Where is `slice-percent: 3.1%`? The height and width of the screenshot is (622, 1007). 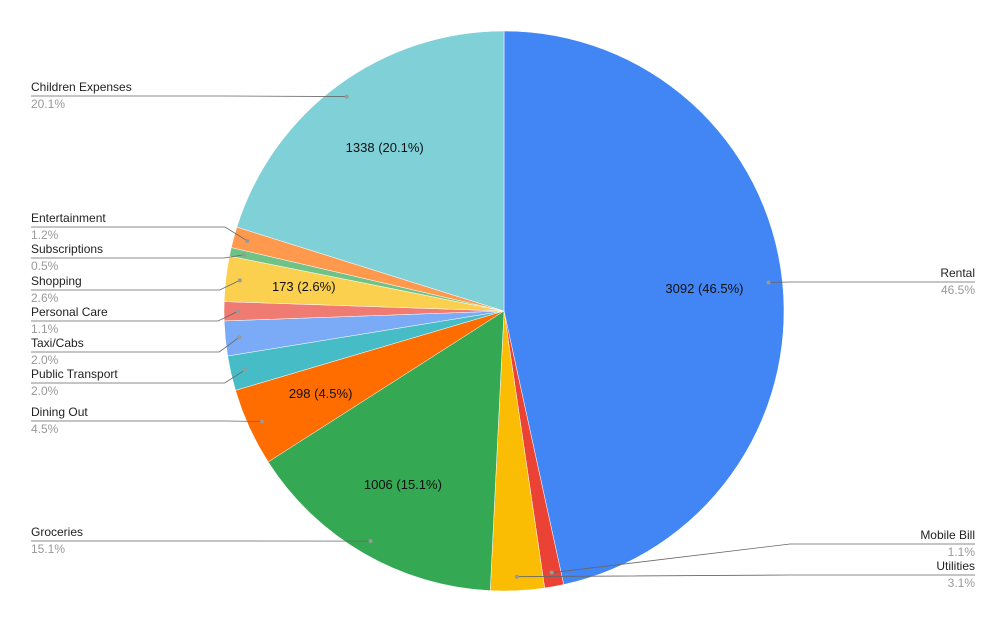
slice-percent: 3.1% is located at coordinates (962, 583).